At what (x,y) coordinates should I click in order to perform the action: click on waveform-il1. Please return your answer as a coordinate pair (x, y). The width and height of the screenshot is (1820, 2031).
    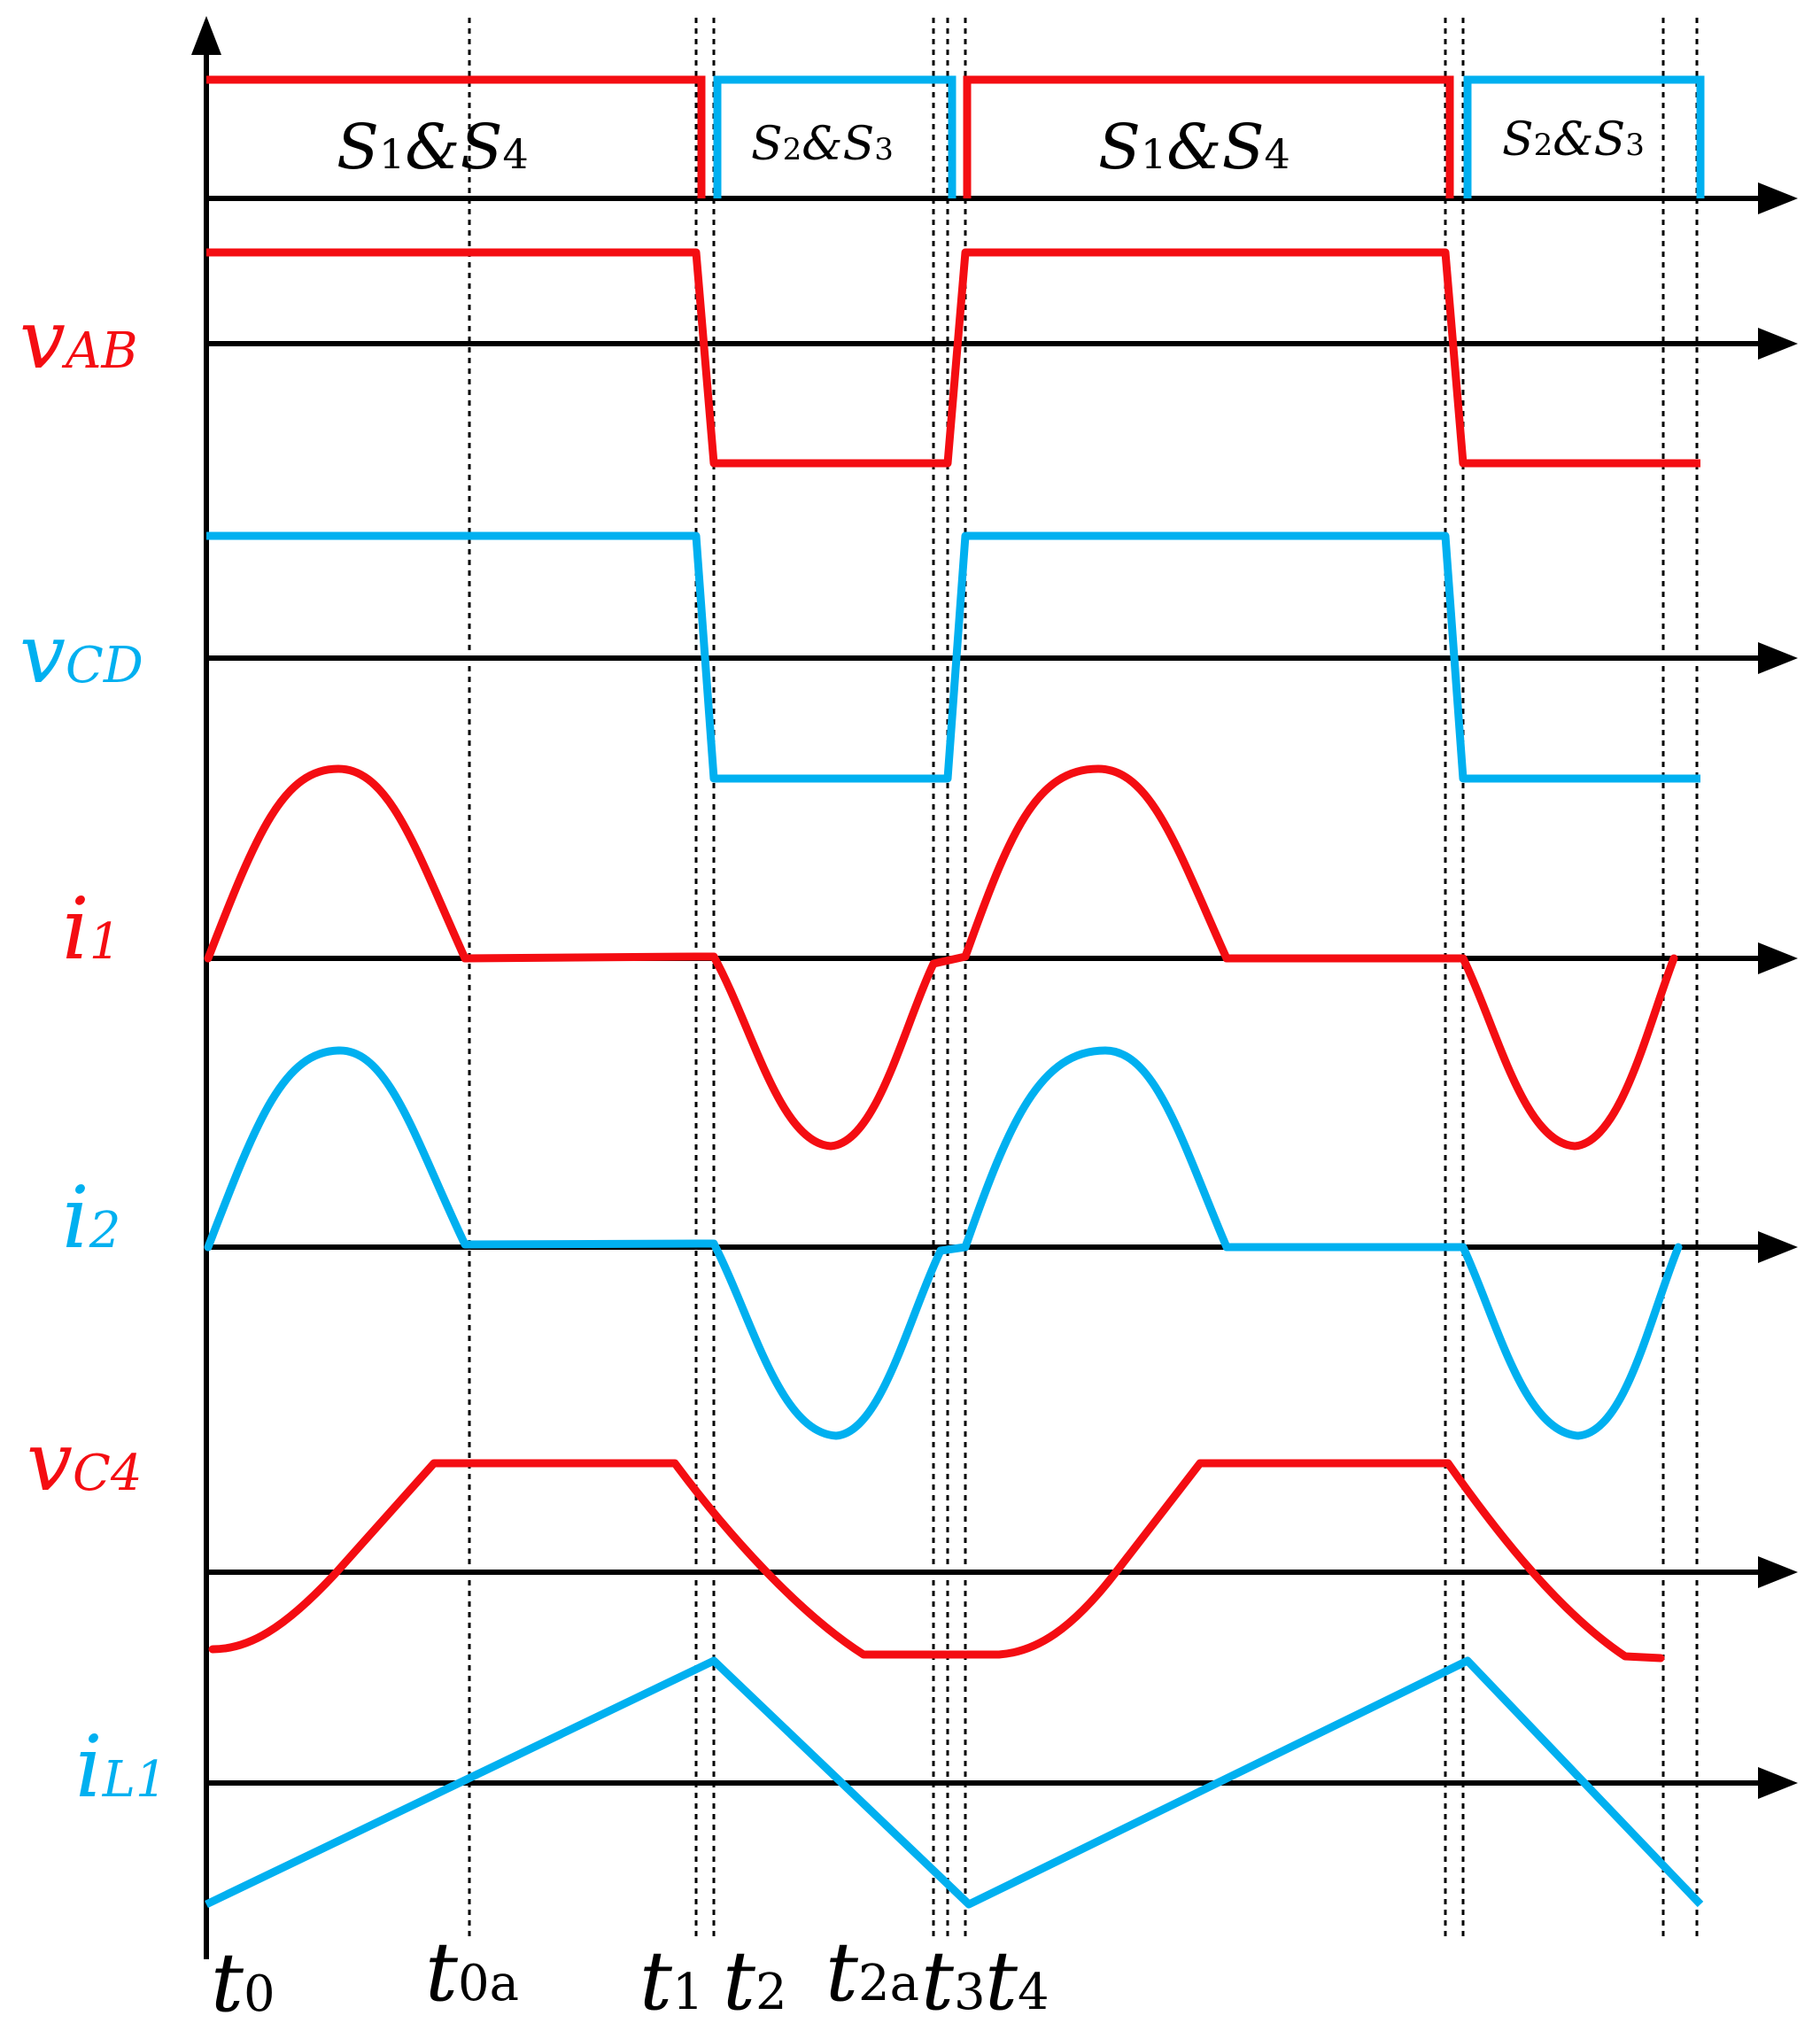
    Looking at the image, I should click on (955, 1782).